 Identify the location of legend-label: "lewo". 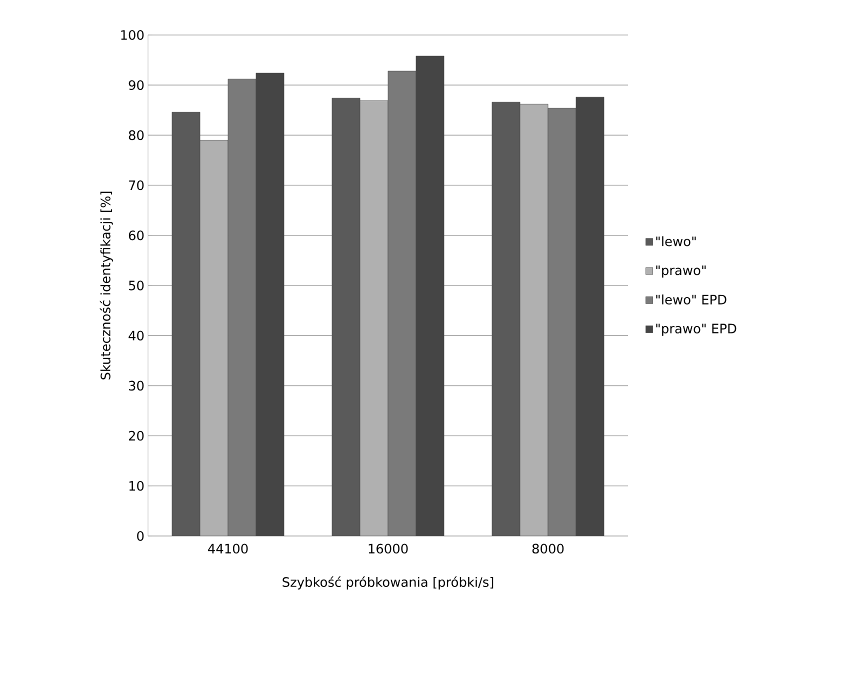
(676, 241).